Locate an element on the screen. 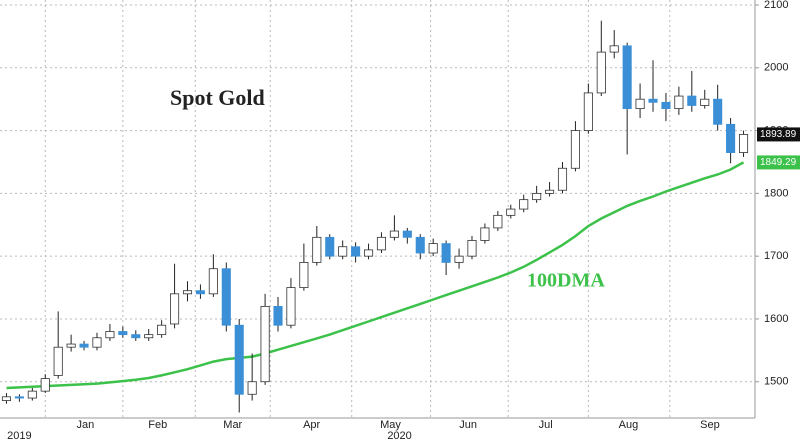 The width and height of the screenshot is (800, 441). x-tick-label: Jul is located at coordinates (546, 425).